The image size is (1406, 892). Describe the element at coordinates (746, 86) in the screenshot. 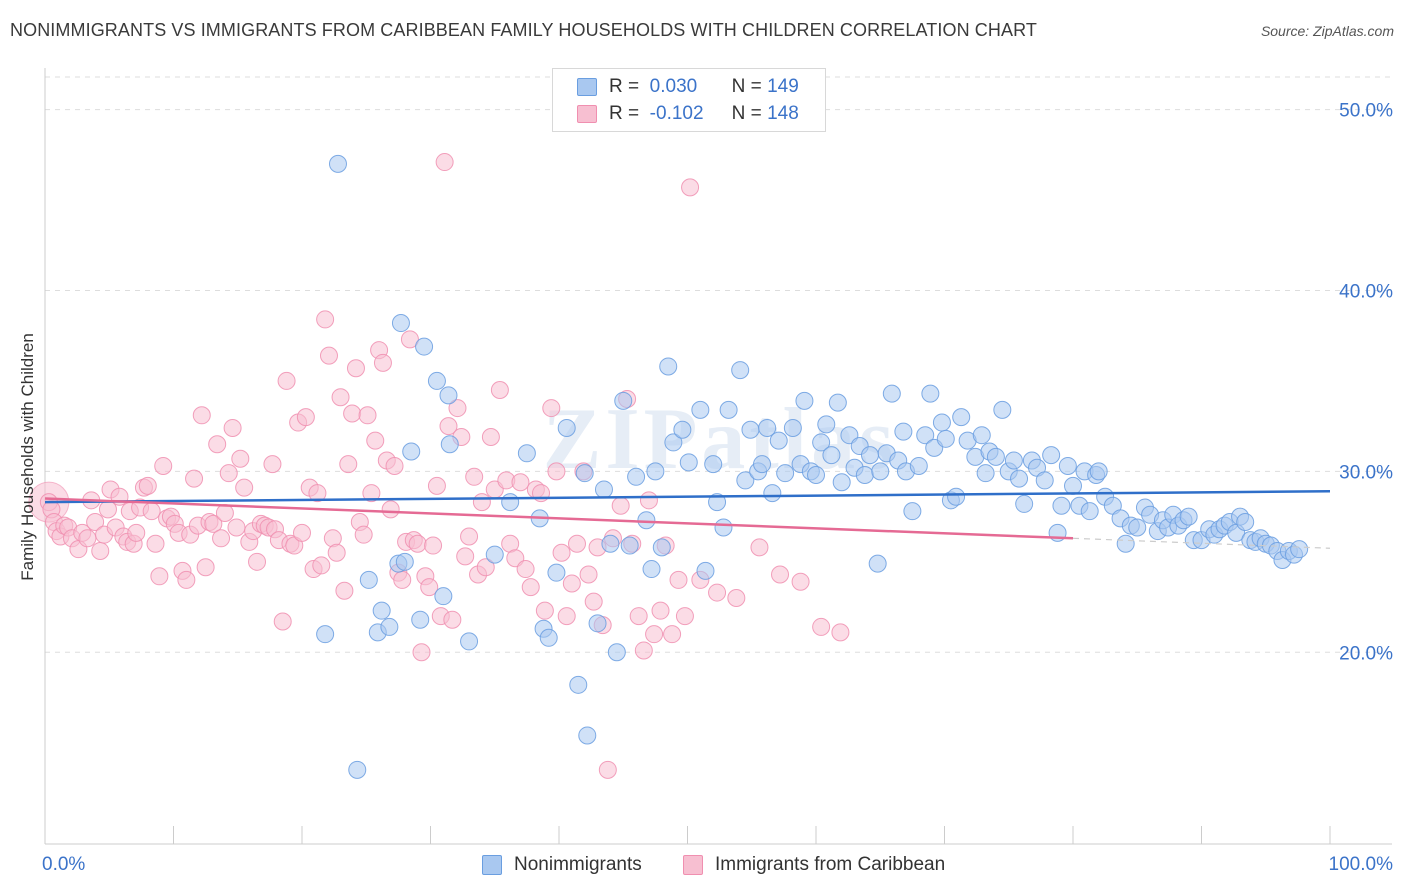

I see `legend-n-label: N =` at that location.